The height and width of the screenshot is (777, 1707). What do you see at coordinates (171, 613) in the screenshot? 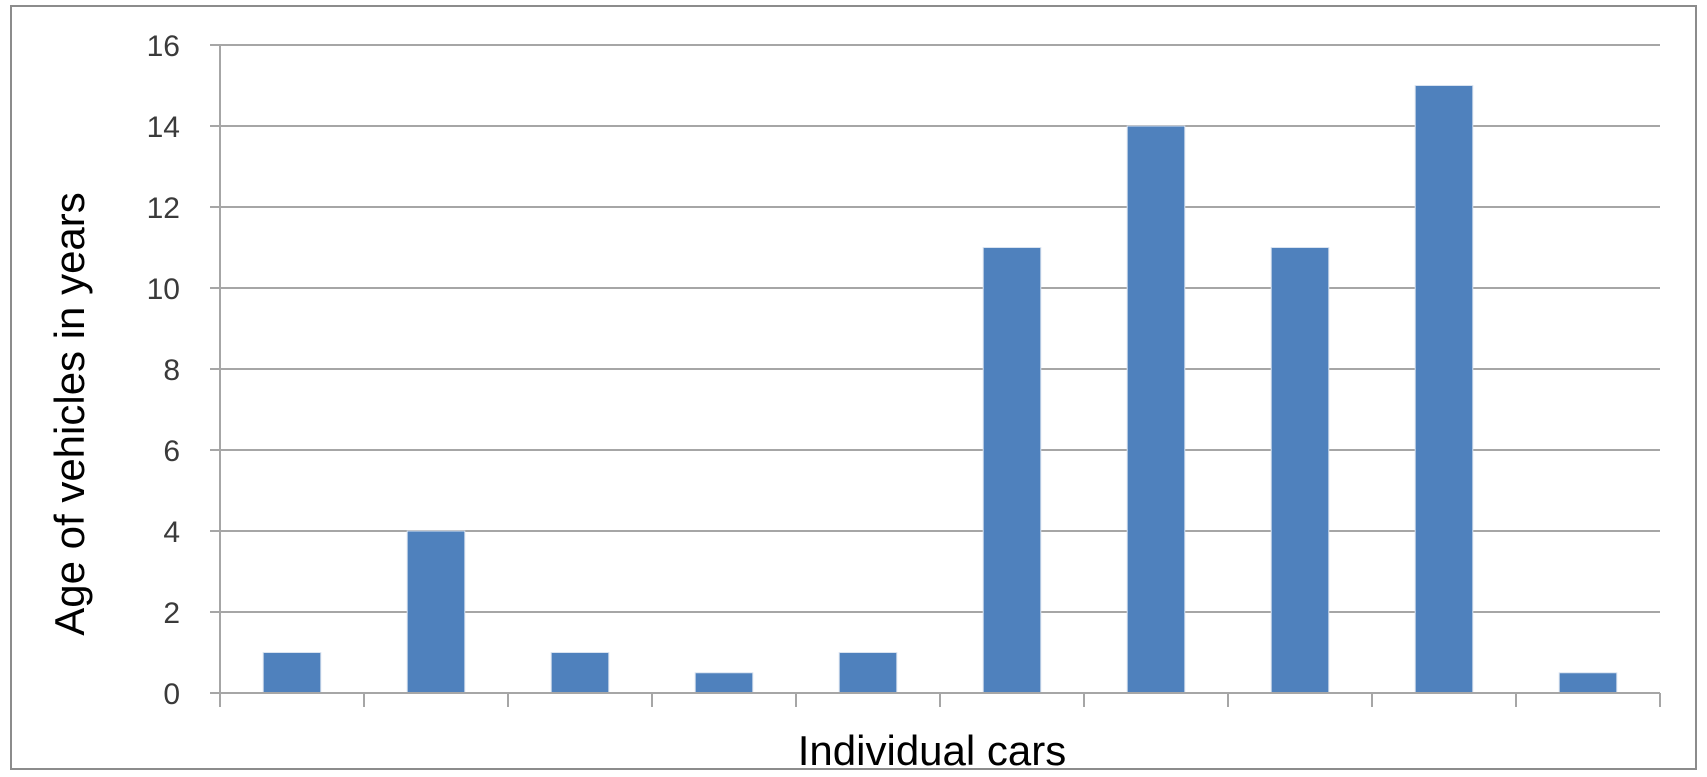
I see `y-tick-label: 2` at bounding box center [171, 613].